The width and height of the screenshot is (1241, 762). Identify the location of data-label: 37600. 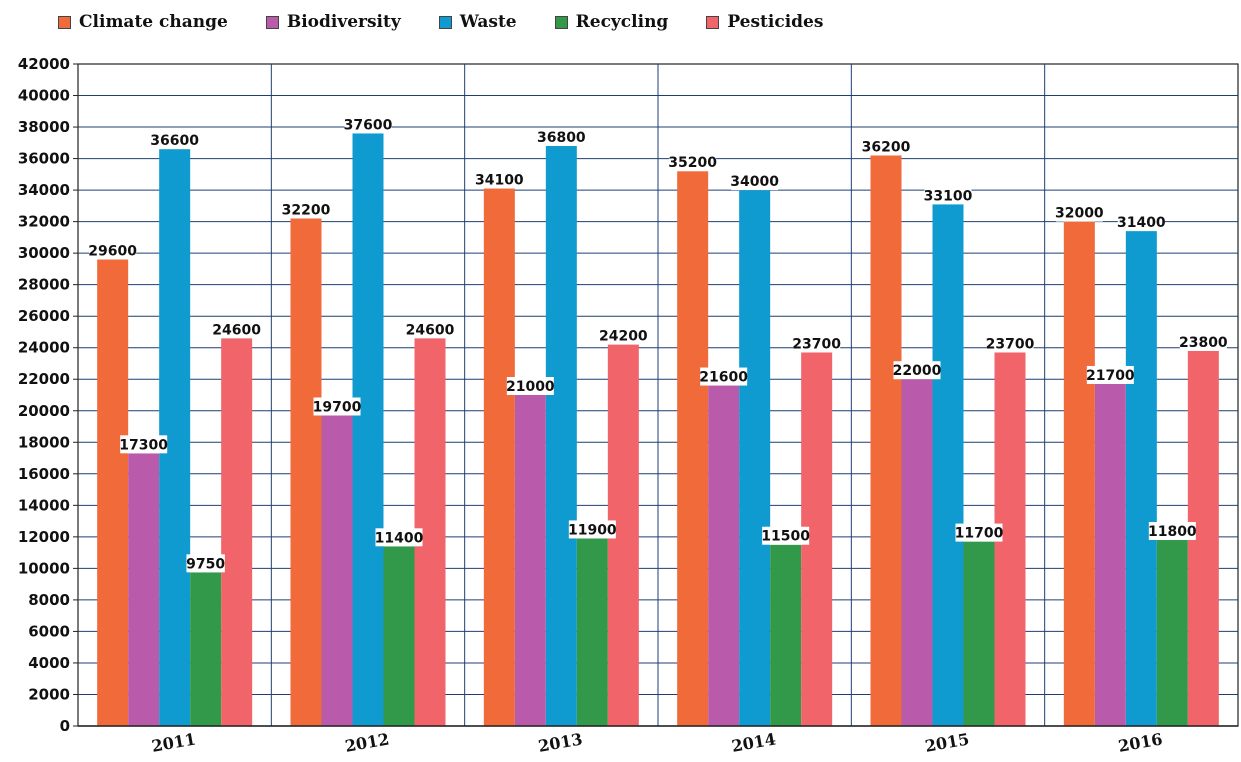
(368, 125).